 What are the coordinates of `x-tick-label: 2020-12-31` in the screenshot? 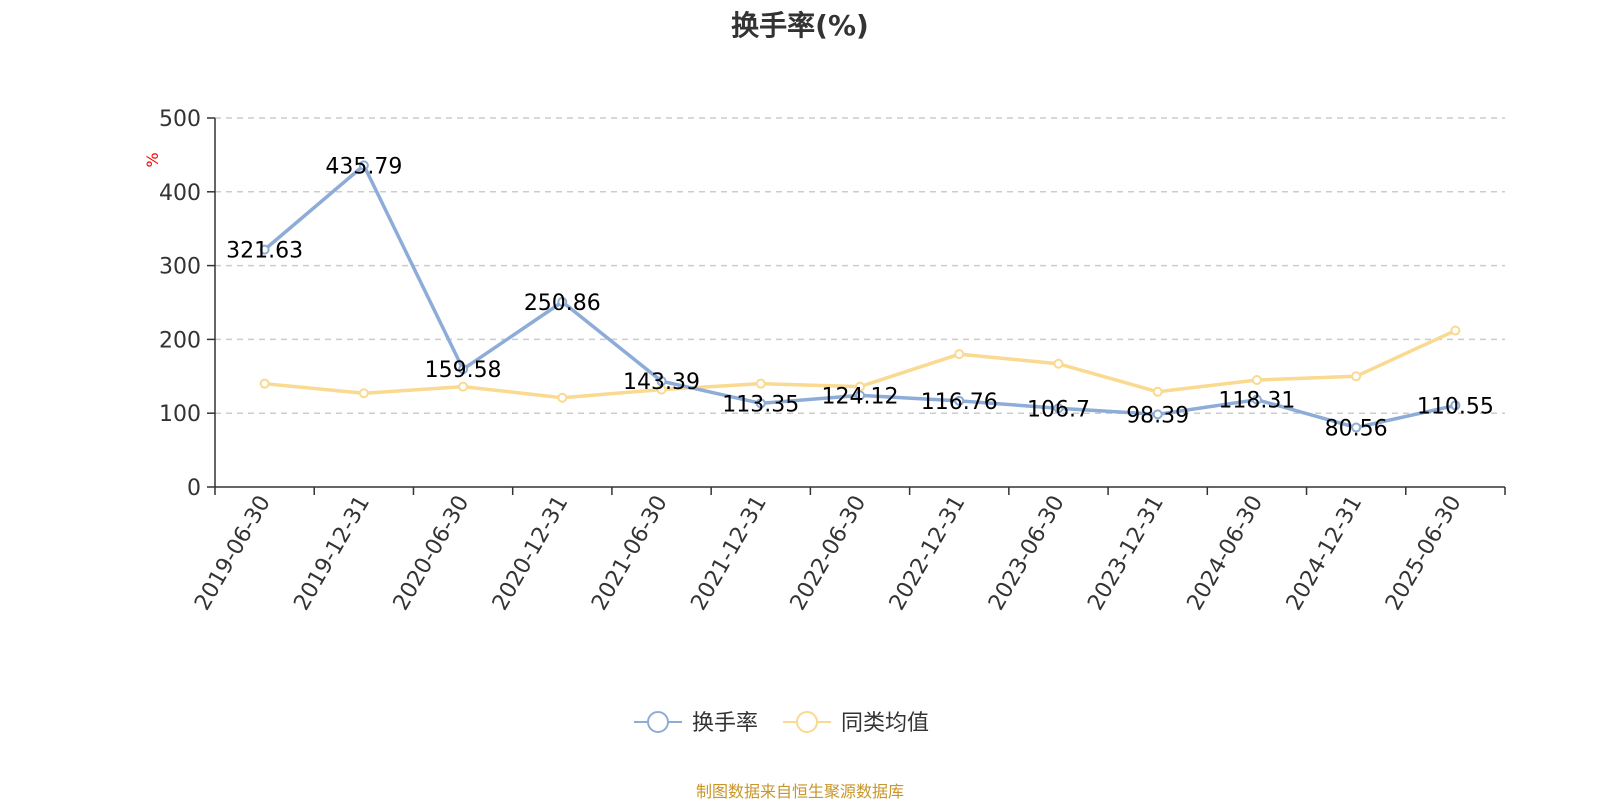 It's located at (531, 553).